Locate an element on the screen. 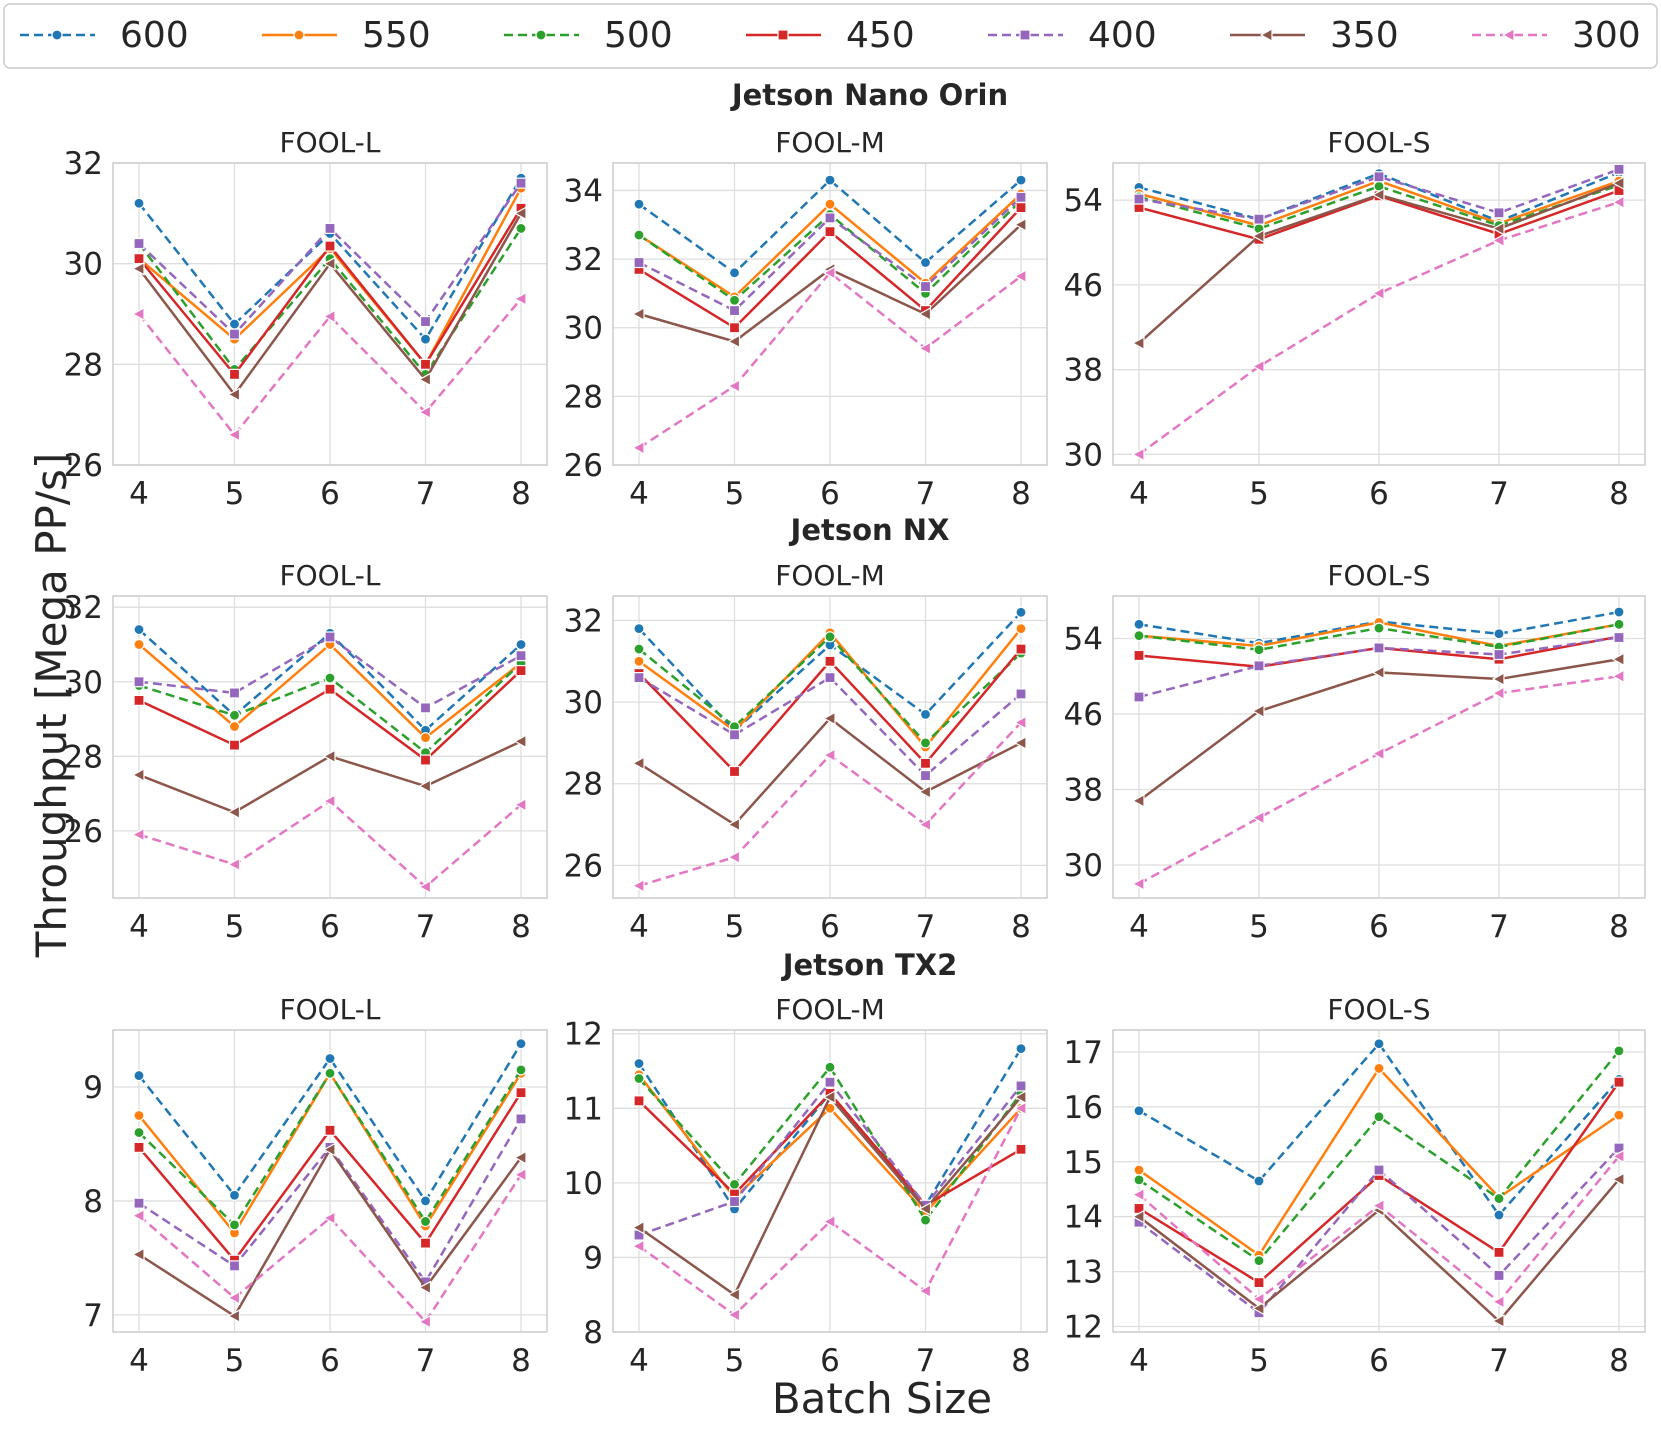 This screenshot has height=1439, width=1661. legend-entry-400: 400 is located at coordinates (1072, 35).